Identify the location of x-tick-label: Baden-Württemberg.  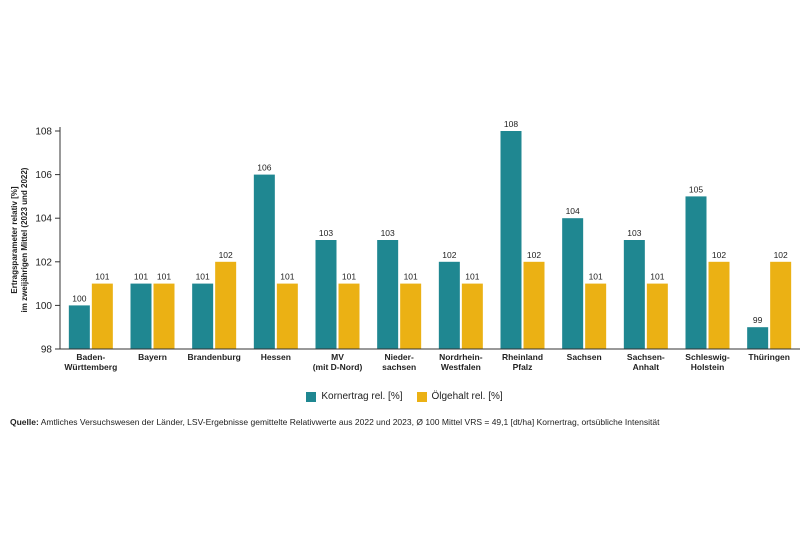
(90, 362).